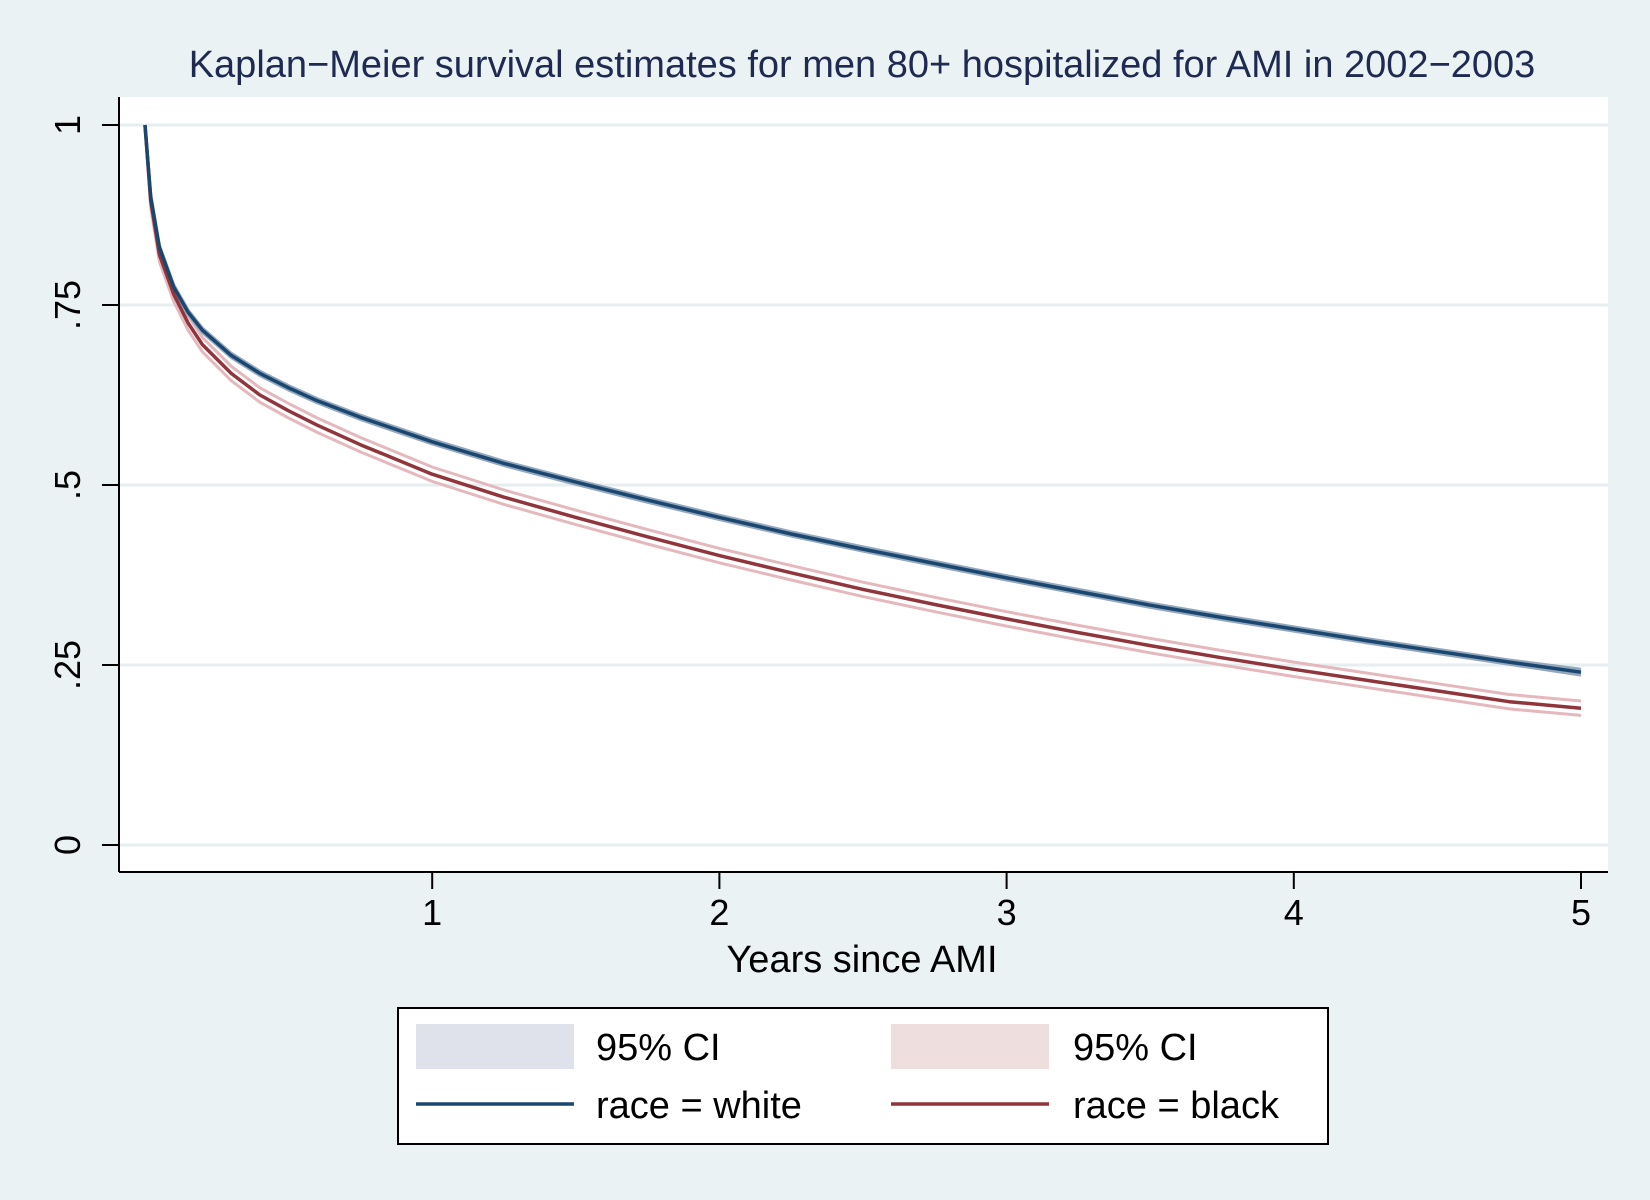 Image resolution: width=1650 pixels, height=1200 pixels. What do you see at coordinates (1176, 1106) in the screenshot?
I see `legend-black-line-label: race = black` at bounding box center [1176, 1106].